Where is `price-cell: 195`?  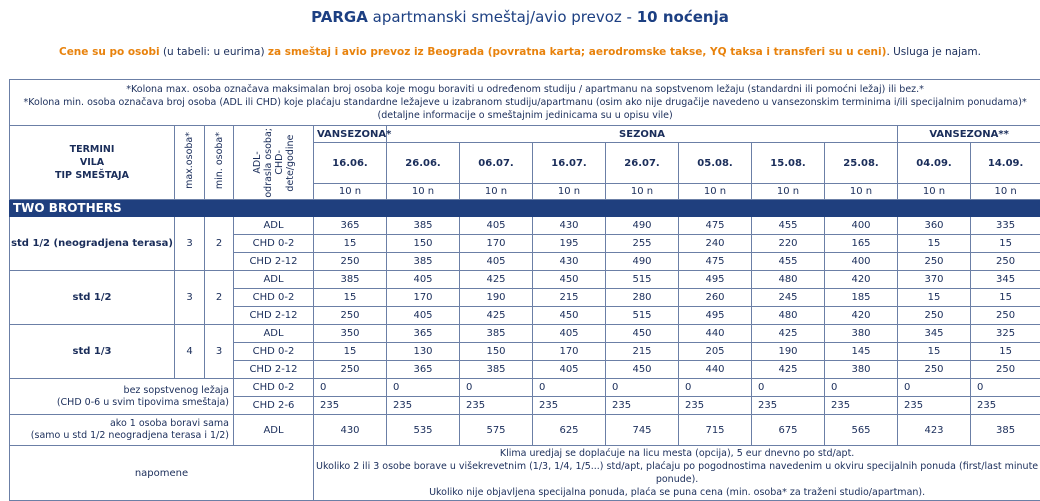
price-cell: 195 is located at coordinates (569, 244).